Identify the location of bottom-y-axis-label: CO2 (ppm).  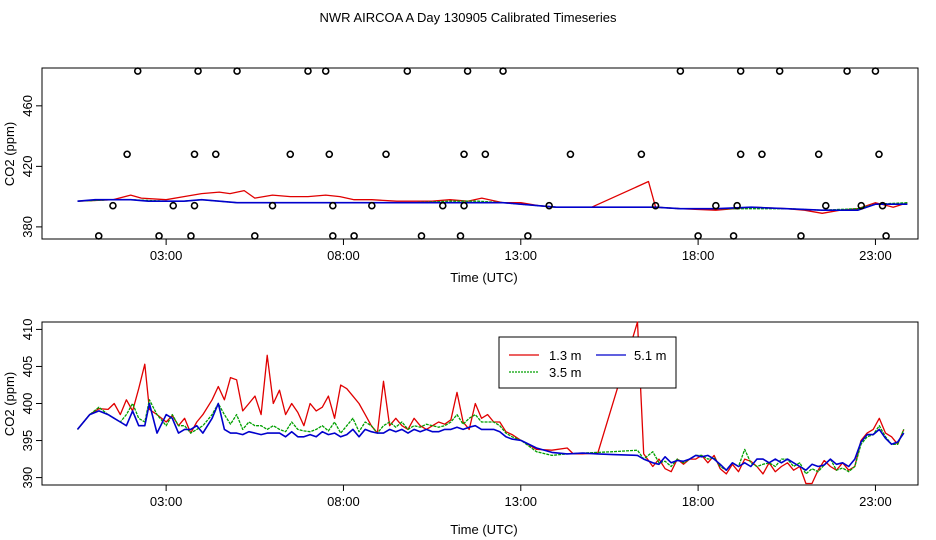
(9, 404).